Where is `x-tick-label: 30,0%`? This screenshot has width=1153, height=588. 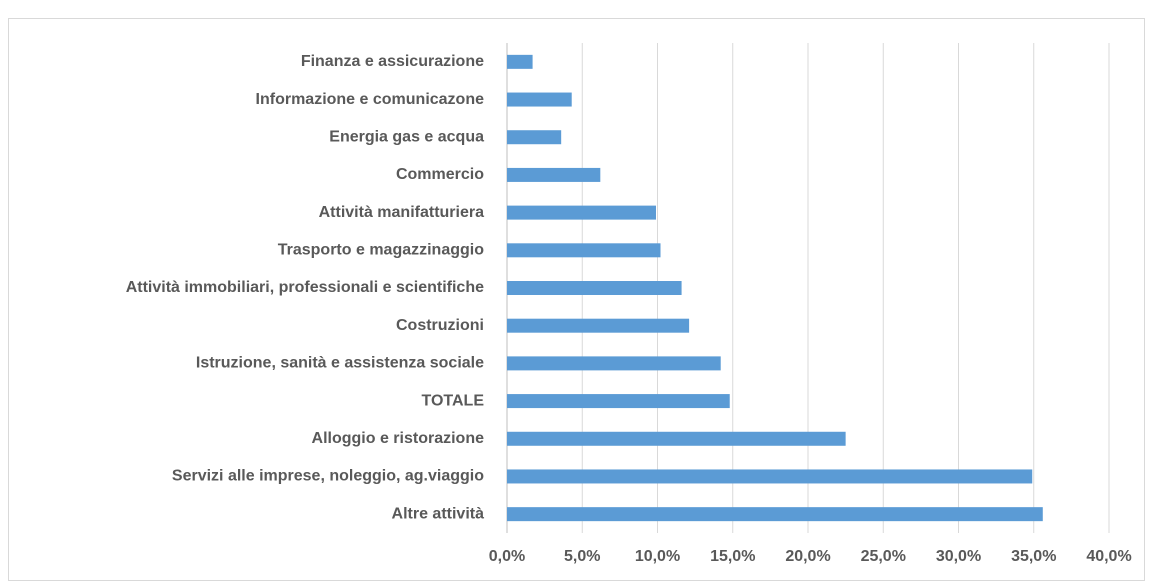 x-tick-label: 30,0% is located at coordinates (958, 556).